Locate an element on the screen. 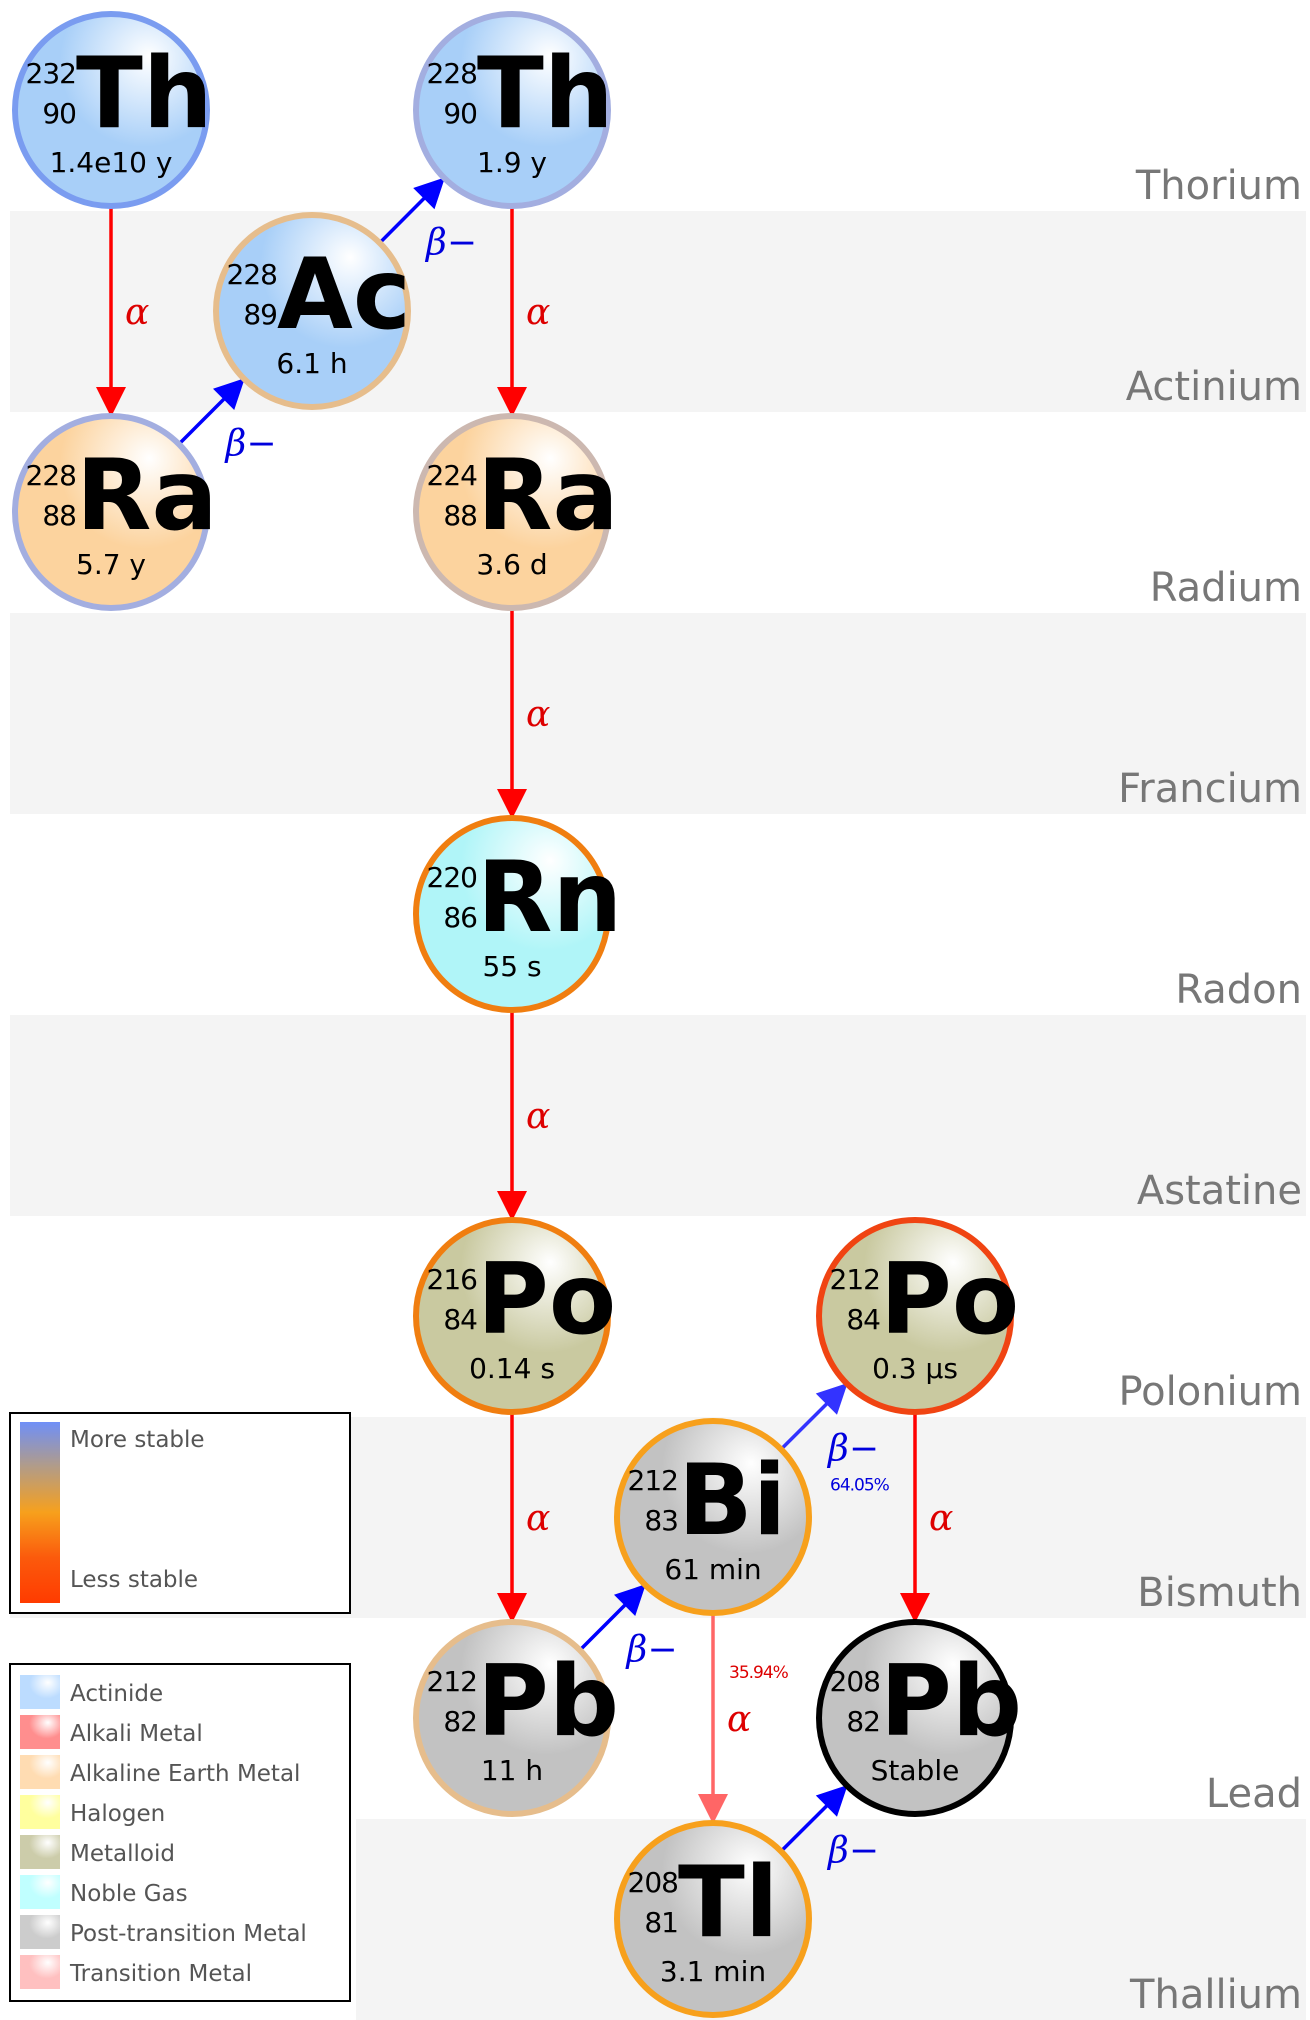  nuclide-symbol-th232: Th is located at coordinates (144, 94).